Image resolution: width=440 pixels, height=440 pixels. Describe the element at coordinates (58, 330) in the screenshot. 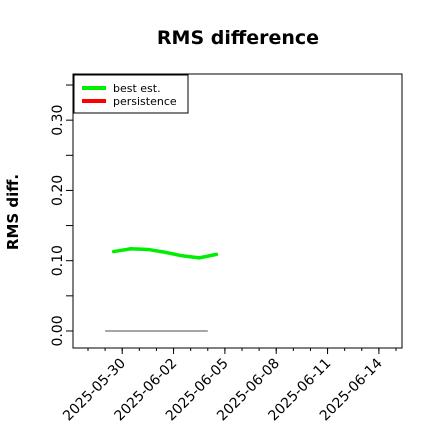

I see `y-tick-label: 0.00` at that location.